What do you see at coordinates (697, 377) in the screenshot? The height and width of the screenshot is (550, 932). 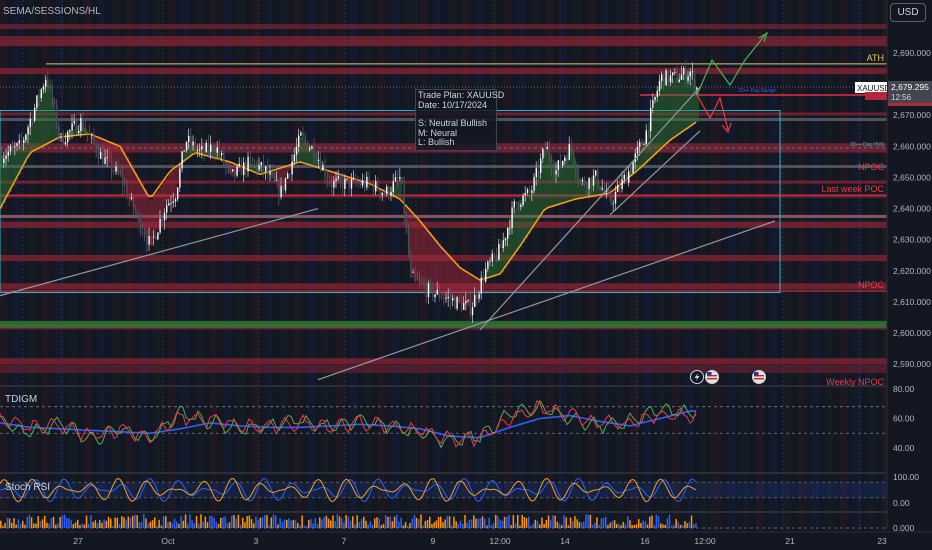 I see `flash-news-icon` at bounding box center [697, 377].